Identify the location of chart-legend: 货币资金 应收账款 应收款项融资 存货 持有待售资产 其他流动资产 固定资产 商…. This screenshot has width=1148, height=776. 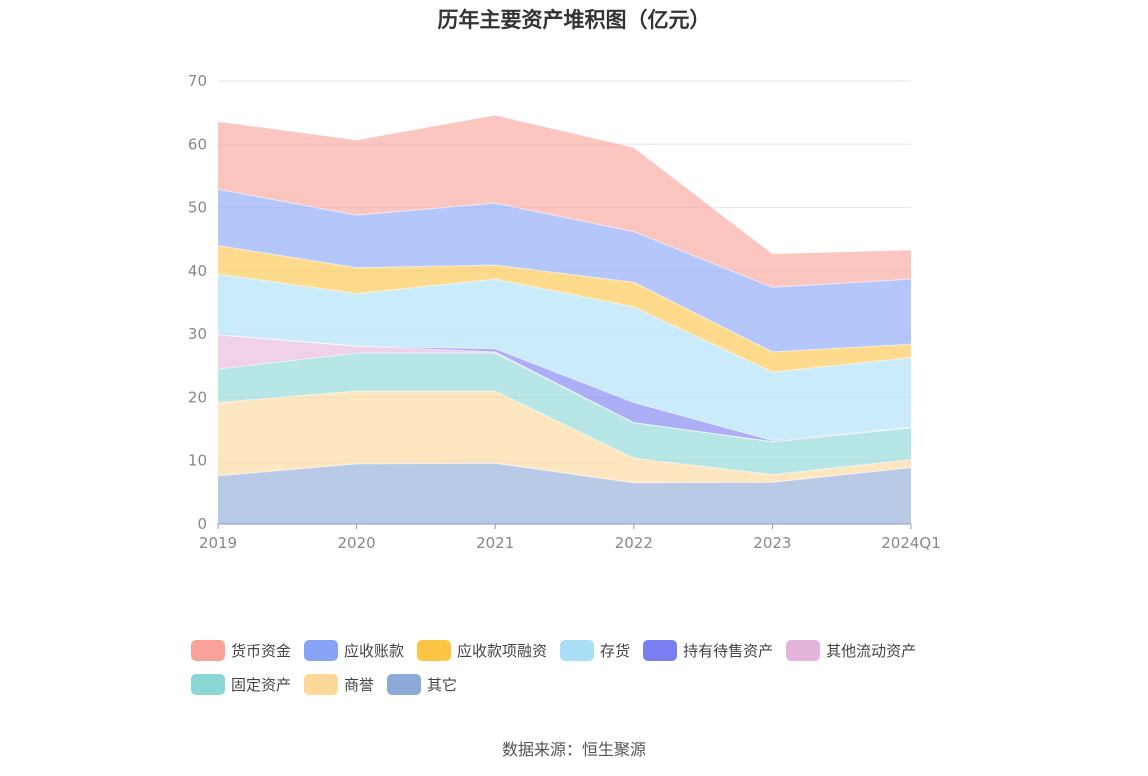
(591, 667).